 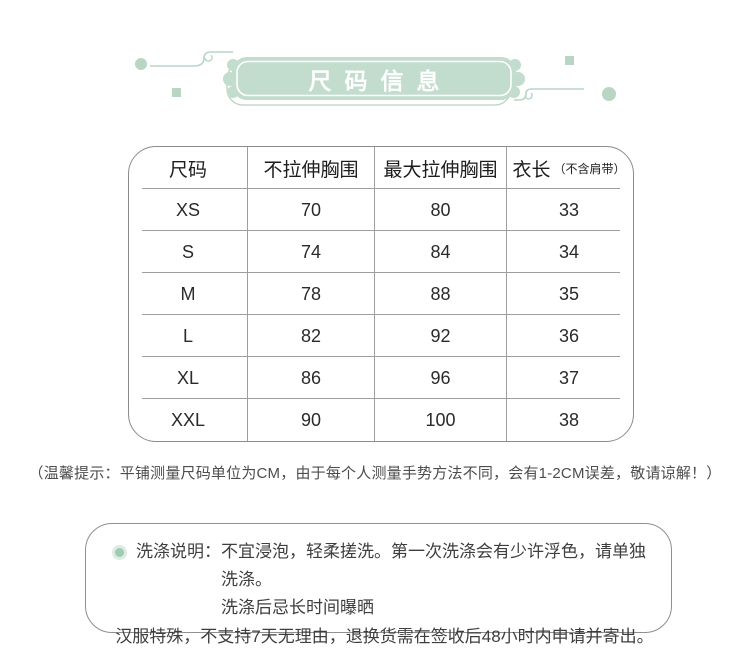 I want to click on decor-square-right, so click(x=569, y=60).